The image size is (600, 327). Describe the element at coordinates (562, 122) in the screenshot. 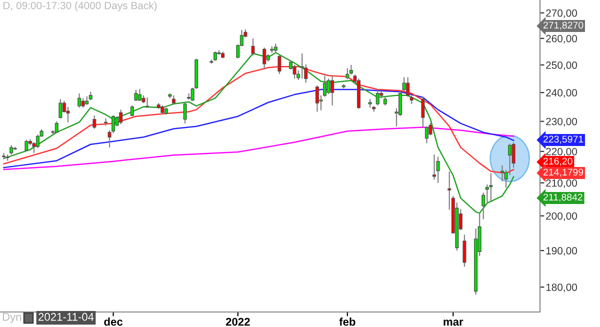

I see `y-tick-label: 230,00` at that location.